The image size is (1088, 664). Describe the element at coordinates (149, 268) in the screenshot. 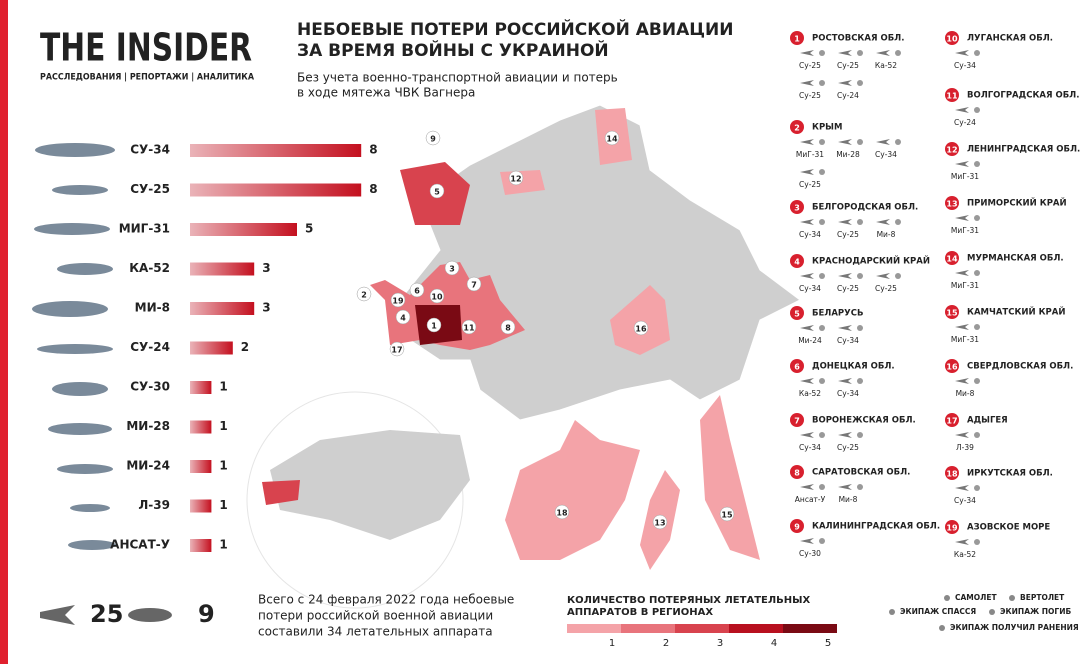

I see `category-label: КА-52` at that location.